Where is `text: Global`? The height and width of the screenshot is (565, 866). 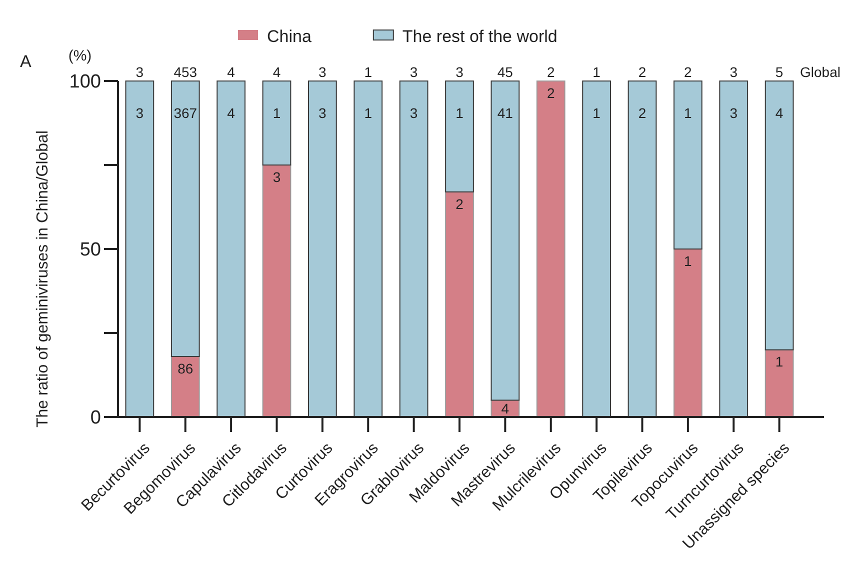
text: Global is located at coordinates (820, 72).